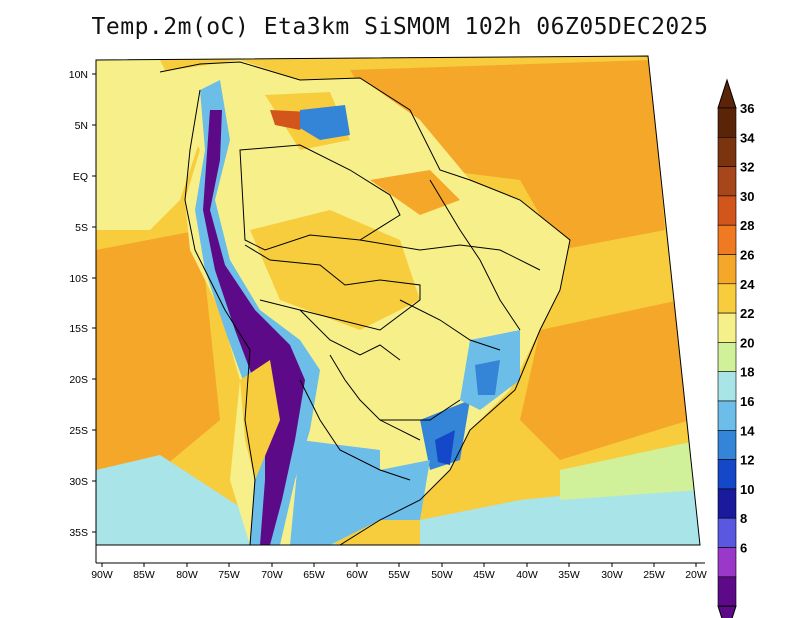 Image resolution: width=800 pixels, height=618 pixels. I want to click on rio-grande-sul-cool, so click(402, 490).